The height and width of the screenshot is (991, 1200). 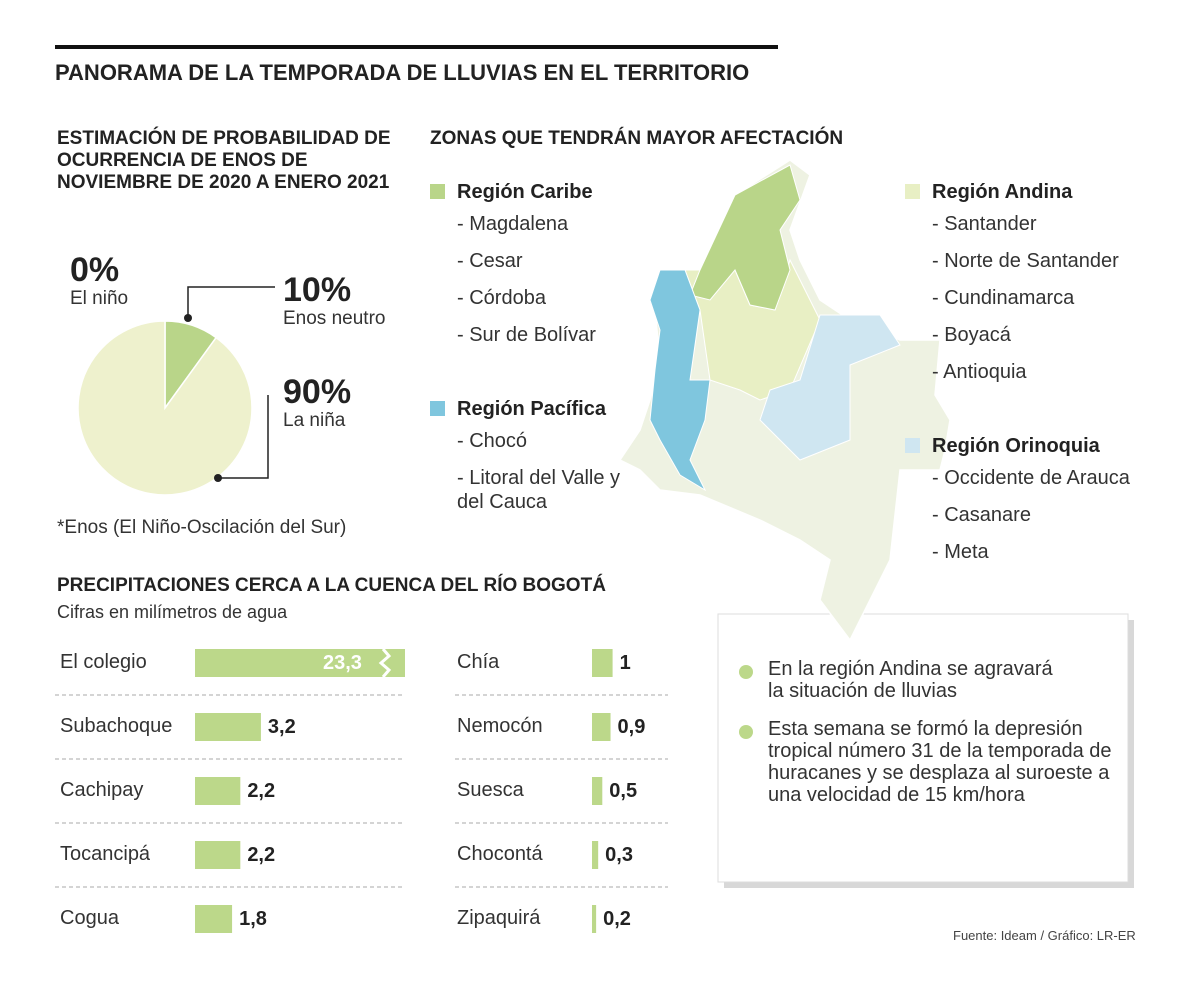 I want to click on value-label: 1, so click(x=625, y=663).